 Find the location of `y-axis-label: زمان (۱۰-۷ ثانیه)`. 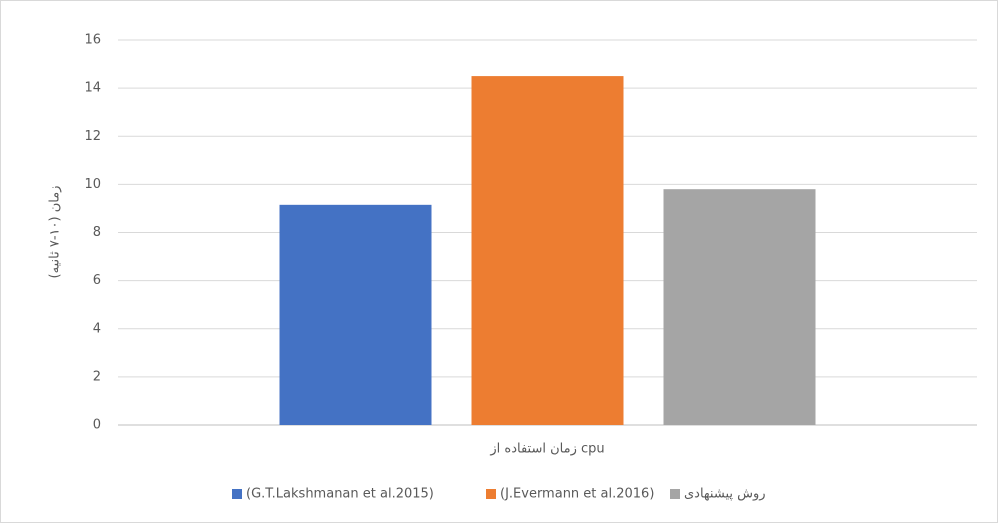

y-axis-label: زمان (۱۰-۷ ثانیه) is located at coordinates (55, 232).